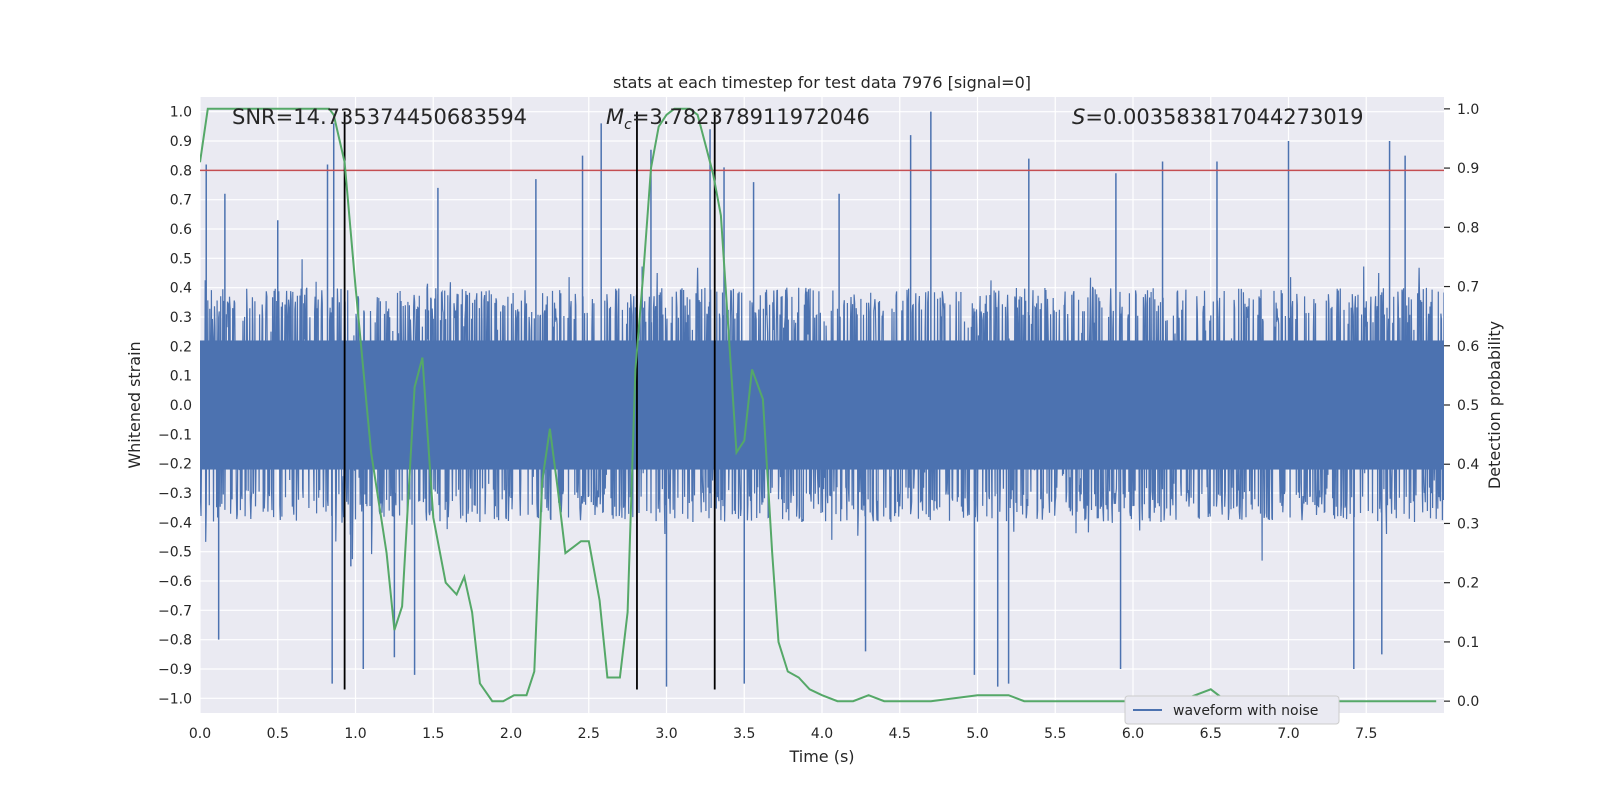  Describe the element at coordinates (1245, 711) in the screenshot. I see `legend-label: waveform with noise` at that location.